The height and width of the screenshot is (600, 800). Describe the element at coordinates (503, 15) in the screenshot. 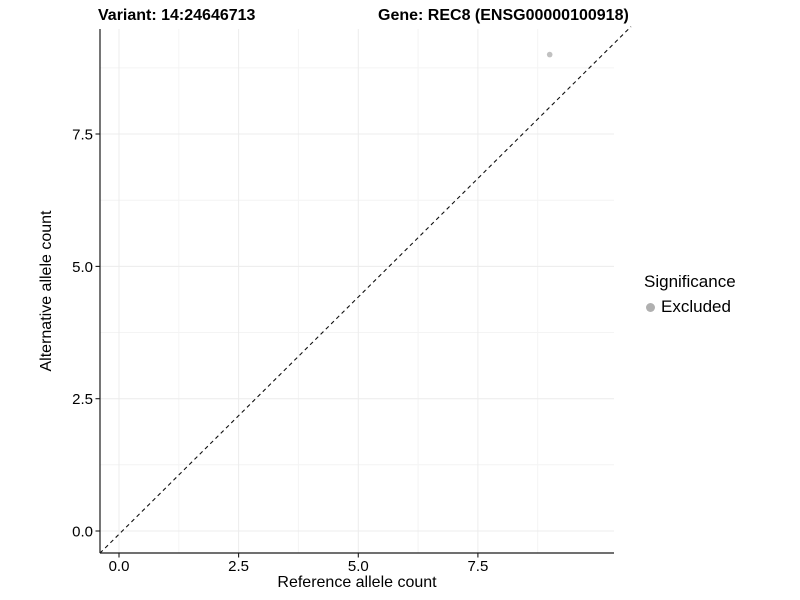

I see `gene-title: Gene: REC8 (ENSG00000100918)` at that location.